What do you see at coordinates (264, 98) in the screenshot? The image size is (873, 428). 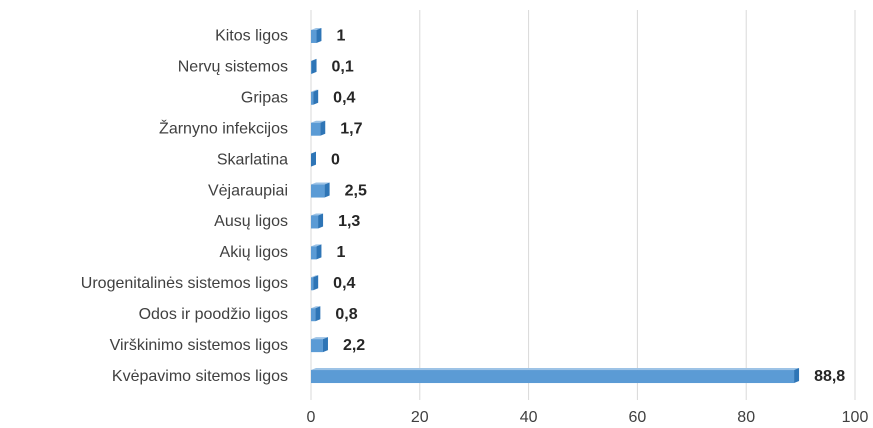 I see `y-tick-label: Gripas` at bounding box center [264, 98].